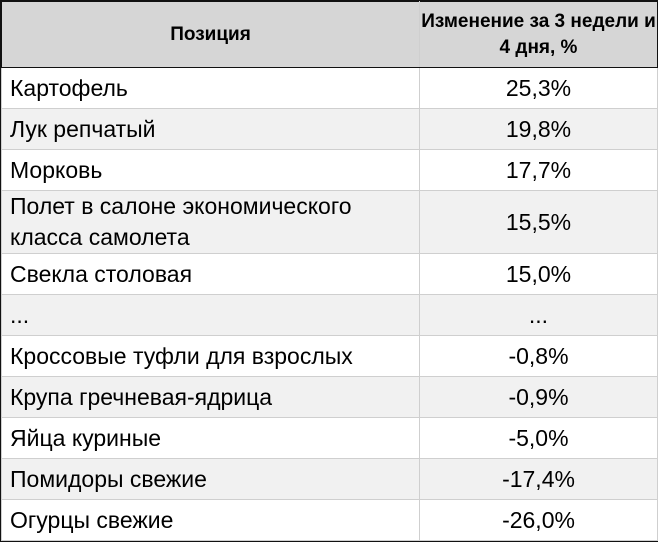 This screenshot has height=555, width=658. What do you see at coordinates (210, 520) in the screenshot?
I see `cell-item: Огурцы свежие` at bounding box center [210, 520].